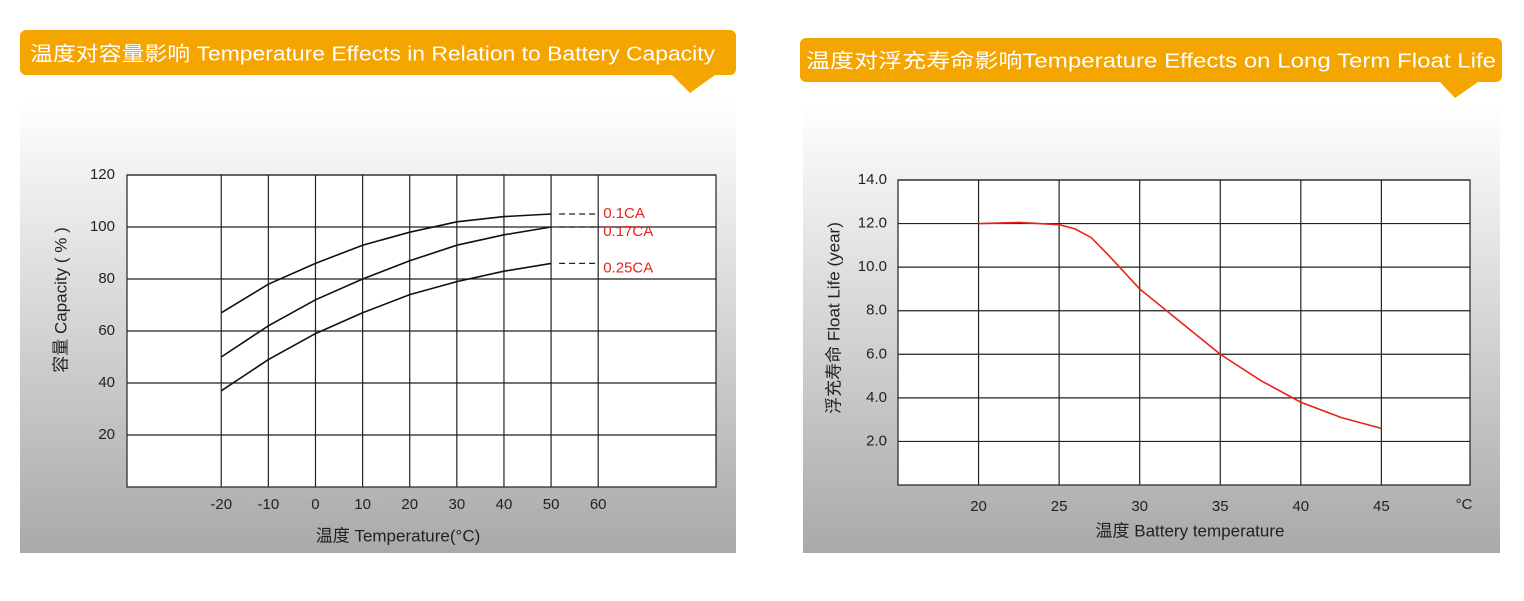  Describe the element at coordinates (106, 382) in the screenshot. I see `y-tick-label: 40` at that location.